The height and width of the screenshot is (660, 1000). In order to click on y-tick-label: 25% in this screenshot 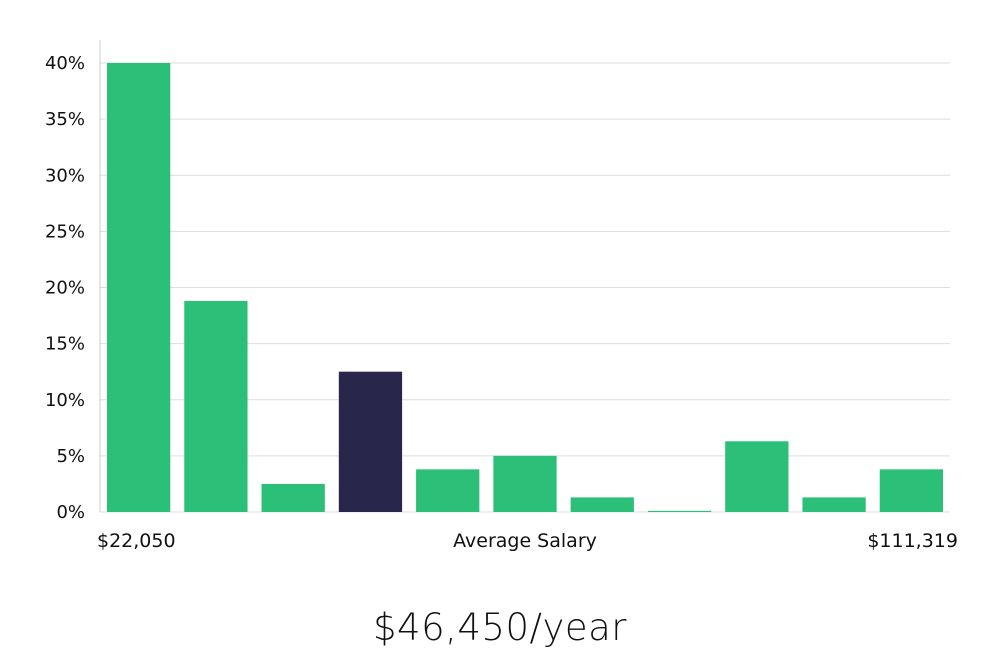, I will do `click(65, 231)`.